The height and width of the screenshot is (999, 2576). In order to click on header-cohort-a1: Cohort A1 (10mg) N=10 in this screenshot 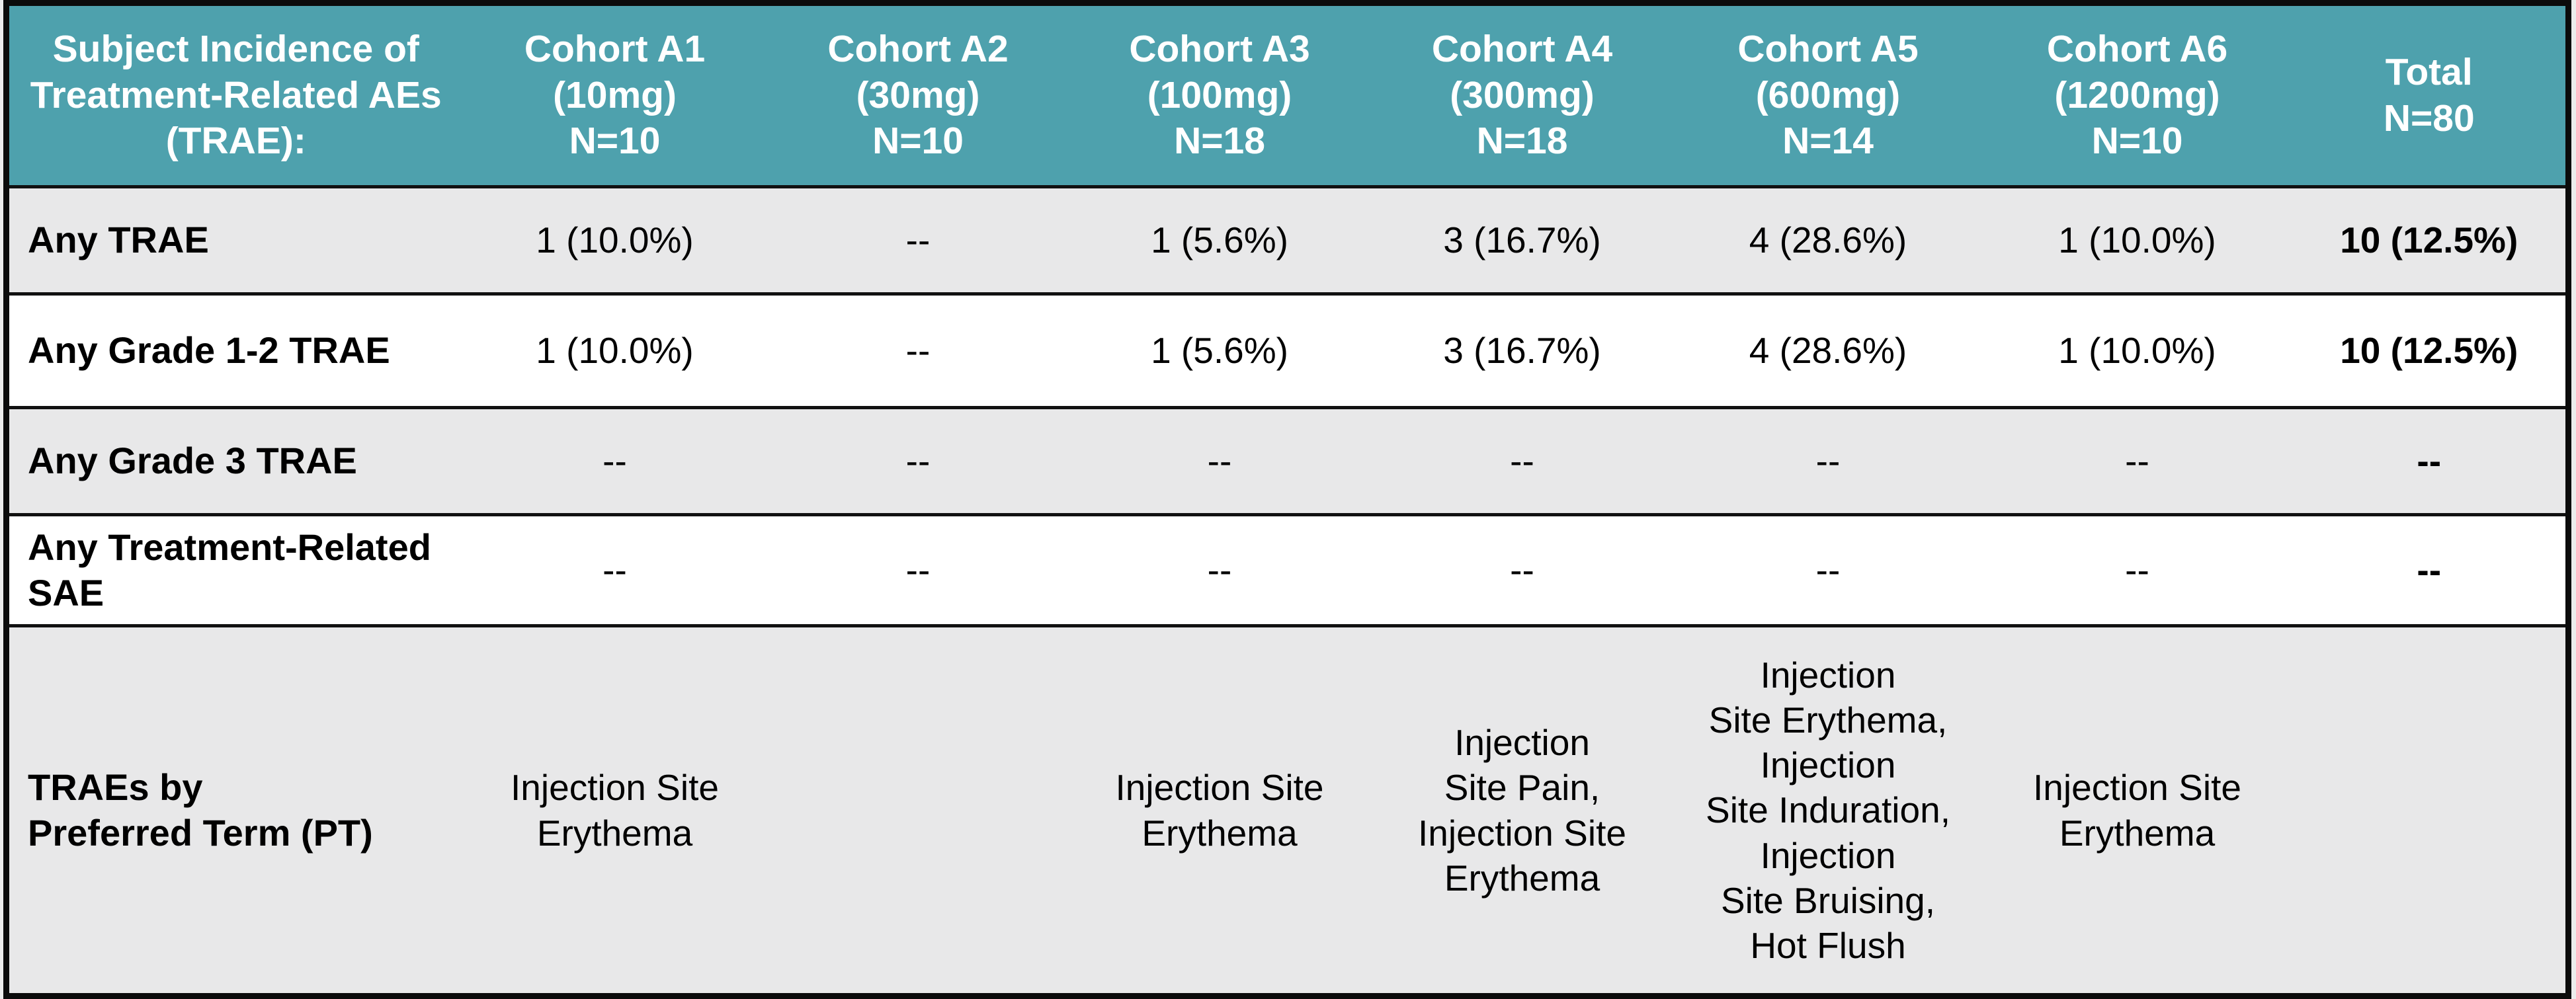, I will do `click(614, 95)`.